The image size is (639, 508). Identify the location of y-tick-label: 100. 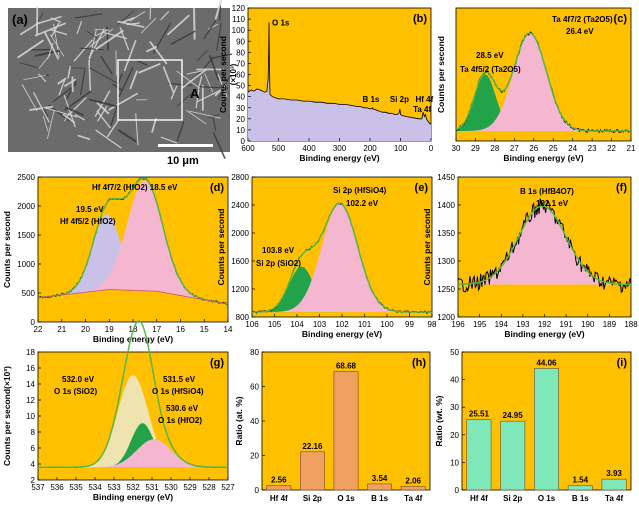
(239, 30).